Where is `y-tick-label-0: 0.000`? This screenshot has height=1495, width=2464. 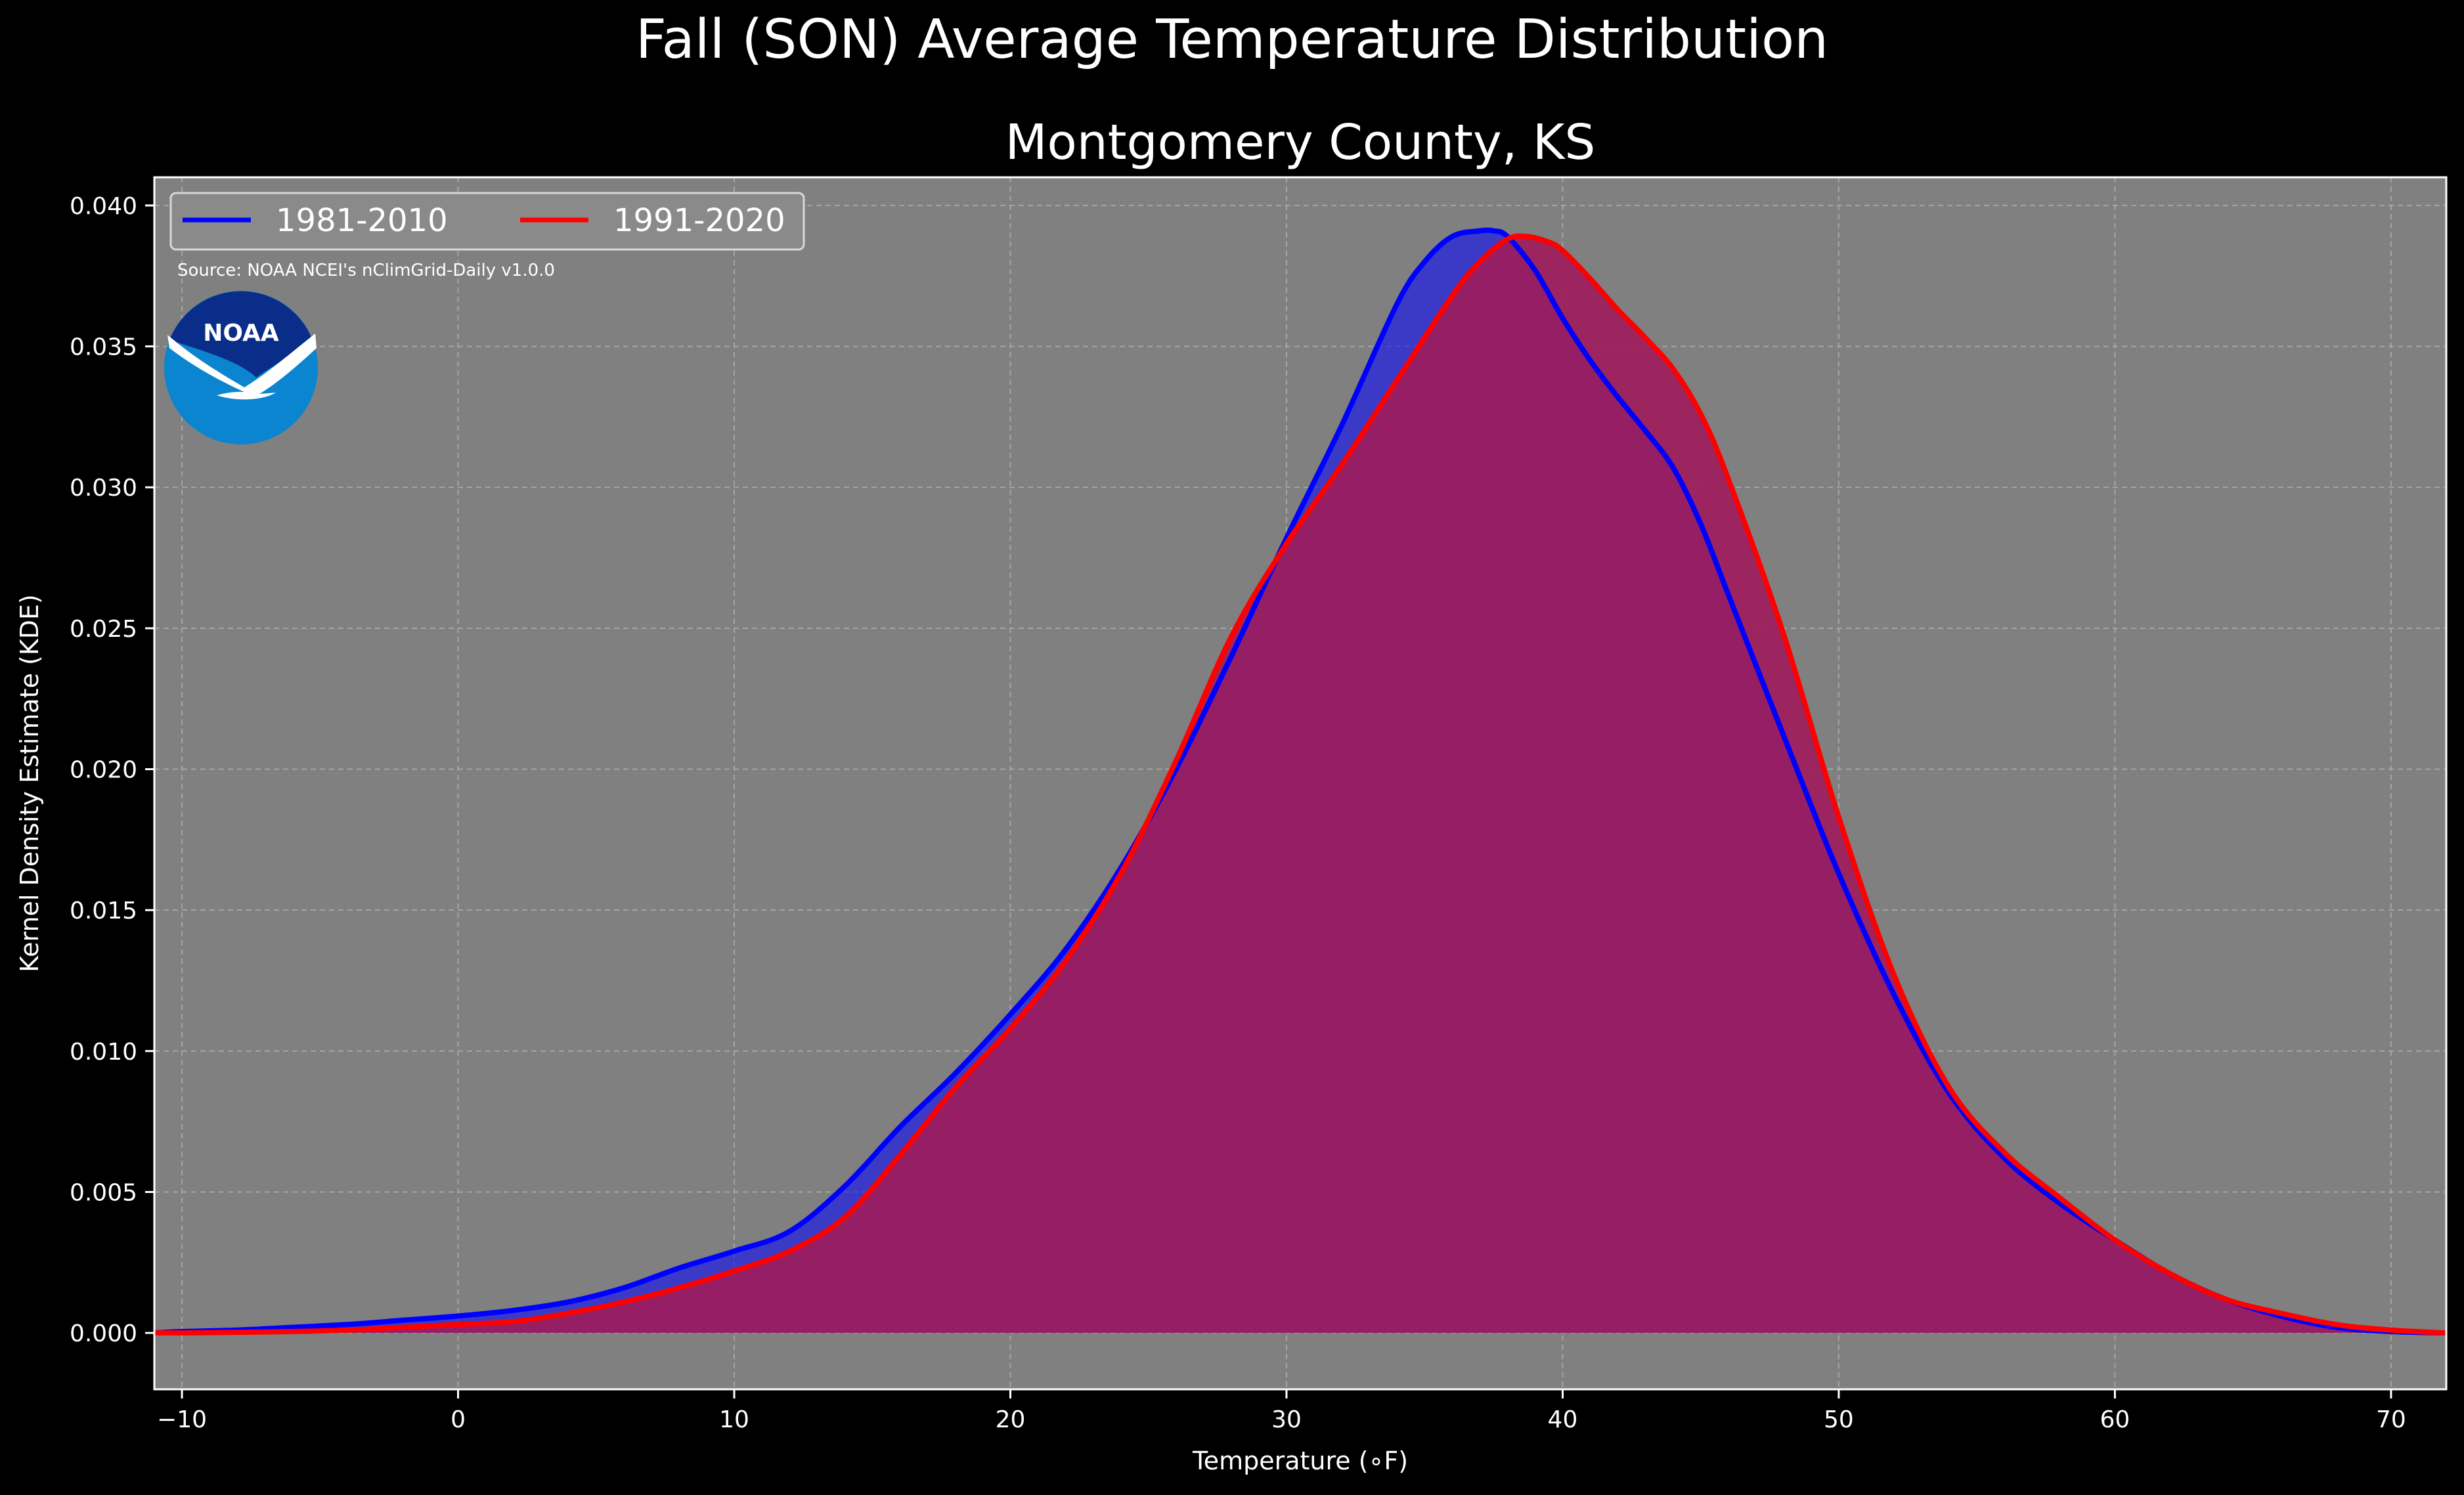
y-tick-label-0: 0.000 is located at coordinates (103, 1333).